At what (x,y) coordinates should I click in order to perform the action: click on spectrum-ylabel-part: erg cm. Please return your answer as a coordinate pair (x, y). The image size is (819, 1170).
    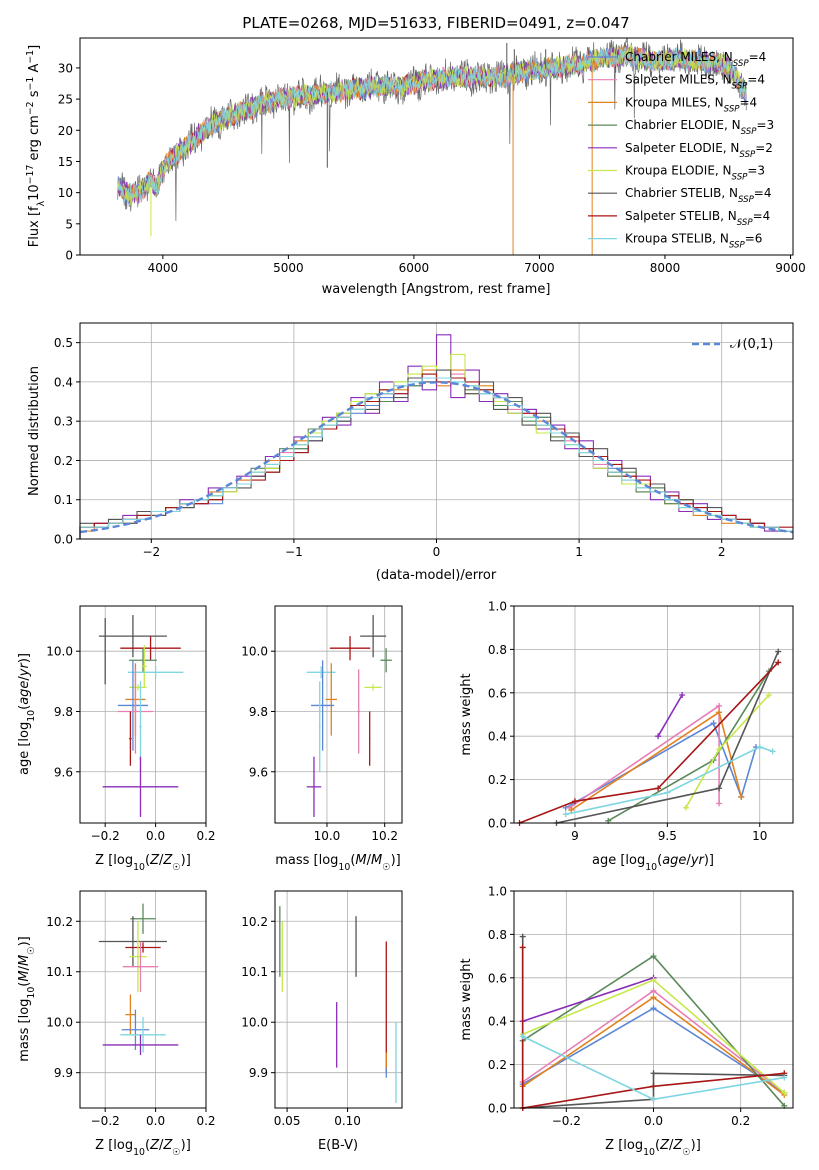
    Looking at the image, I should click on (34, 139).